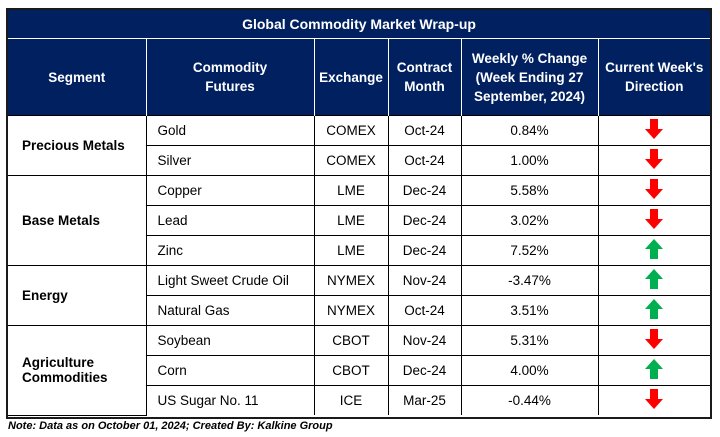  What do you see at coordinates (230, 190) in the screenshot?
I see `future-cell: Copper` at bounding box center [230, 190].